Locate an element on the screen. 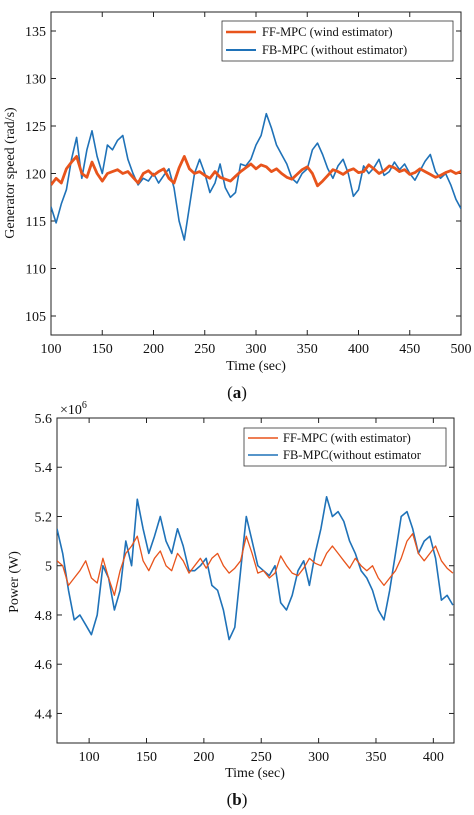  a-y-tick-label: 115 is located at coordinates (36, 222).